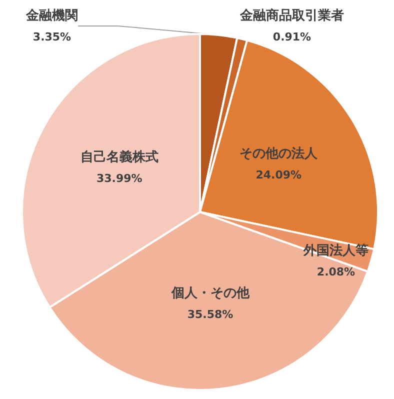 The width and height of the screenshot is (394, 399). What do you see at coordinates (51, 16) in the screenshot?
I see `slice-label: 金融機関` at bounding box center [51, 16].